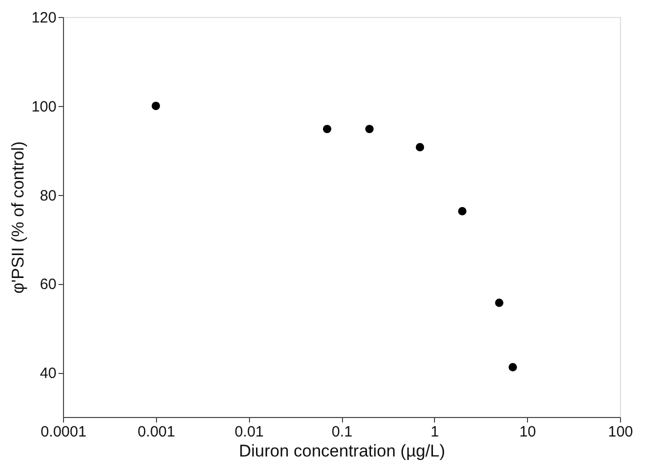 The height and width of the screenshot is (465, 647). I want to click on y-tick-label: 80, so click(48, 195).